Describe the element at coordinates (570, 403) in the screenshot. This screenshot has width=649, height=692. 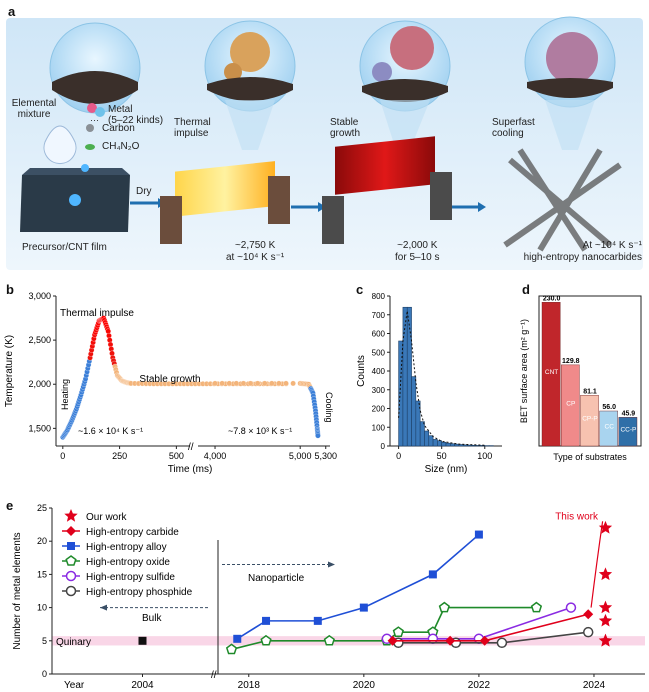
I see `d-bar-label: CP` at that location.